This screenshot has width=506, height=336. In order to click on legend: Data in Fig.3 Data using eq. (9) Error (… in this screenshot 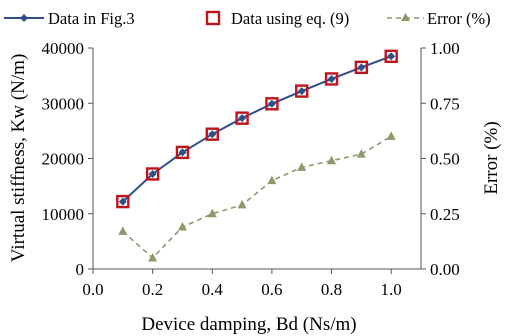, I will do `click(247, 18)`.